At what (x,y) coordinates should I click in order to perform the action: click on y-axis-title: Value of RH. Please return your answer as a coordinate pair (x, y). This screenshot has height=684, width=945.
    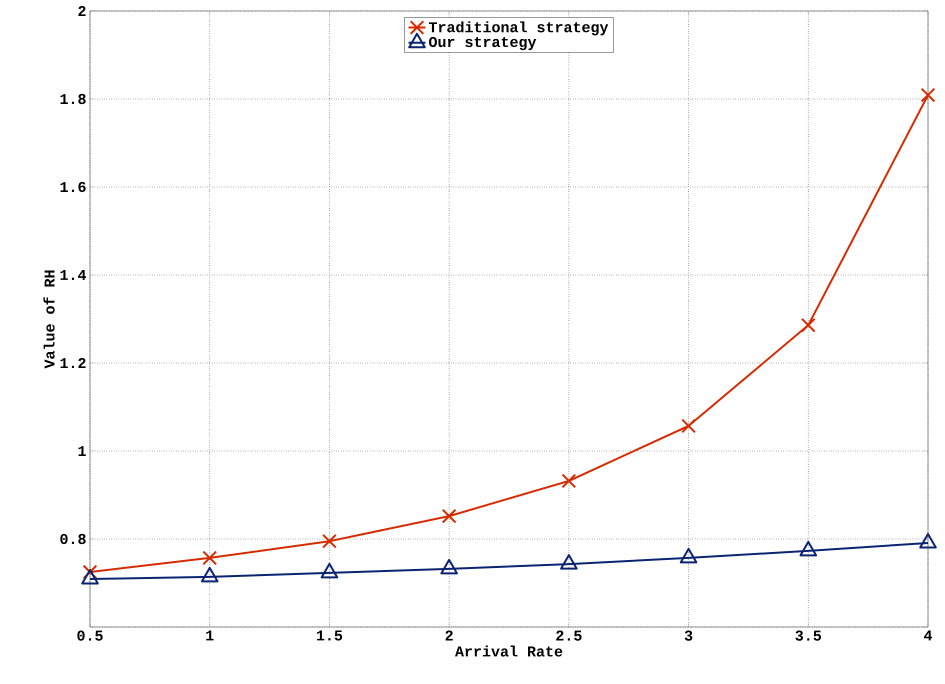
    Looking at the image, I should click on (49, 319).